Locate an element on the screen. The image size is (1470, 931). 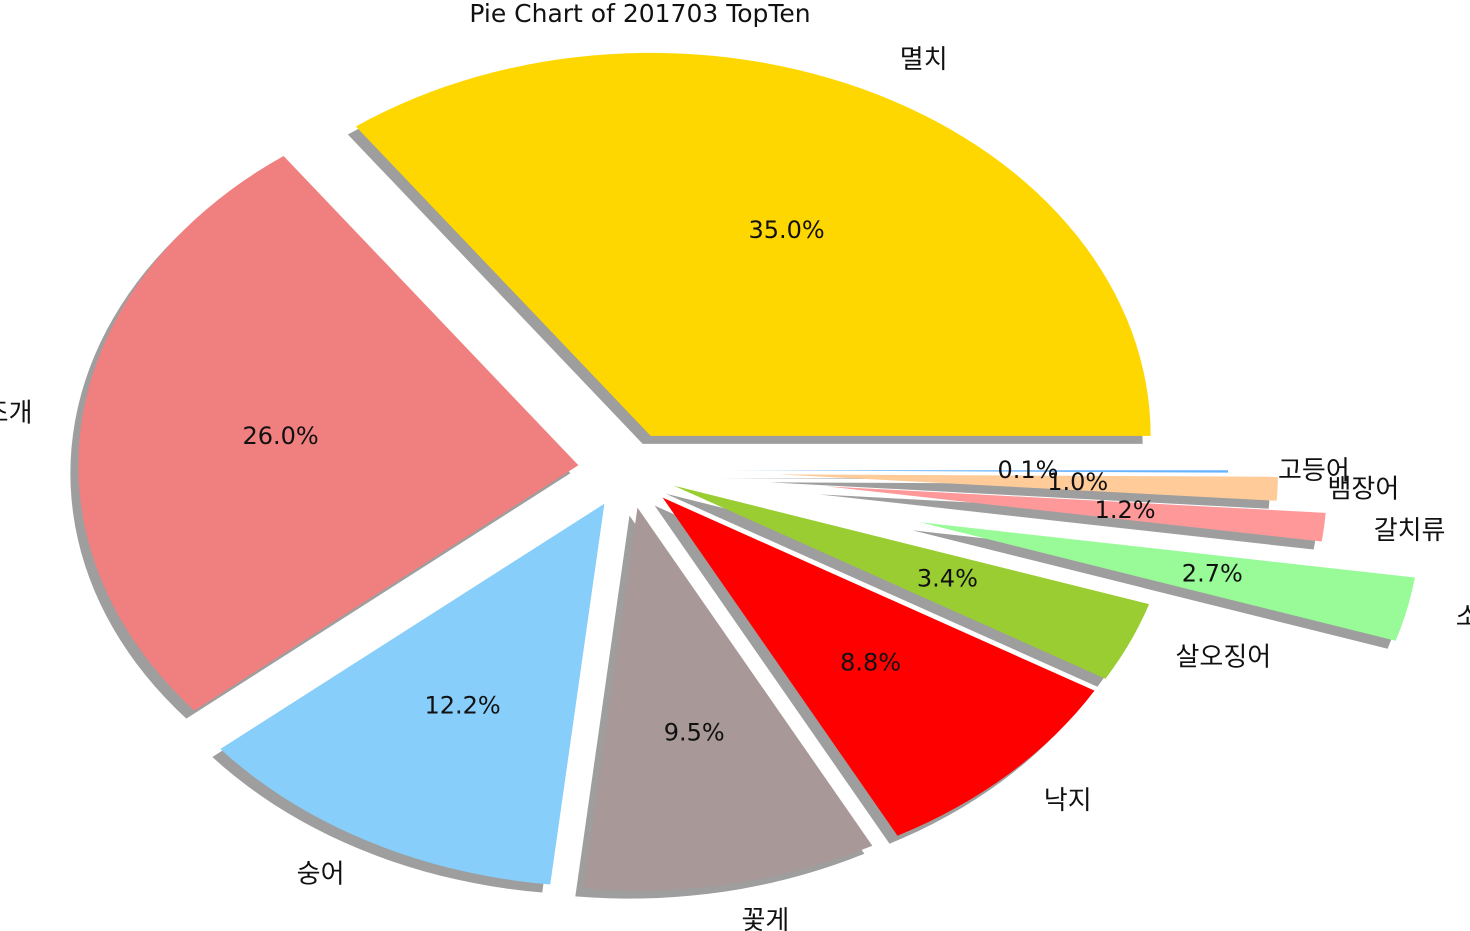
slice-3-percent: 12.2% is located at coordinates (462, 705).